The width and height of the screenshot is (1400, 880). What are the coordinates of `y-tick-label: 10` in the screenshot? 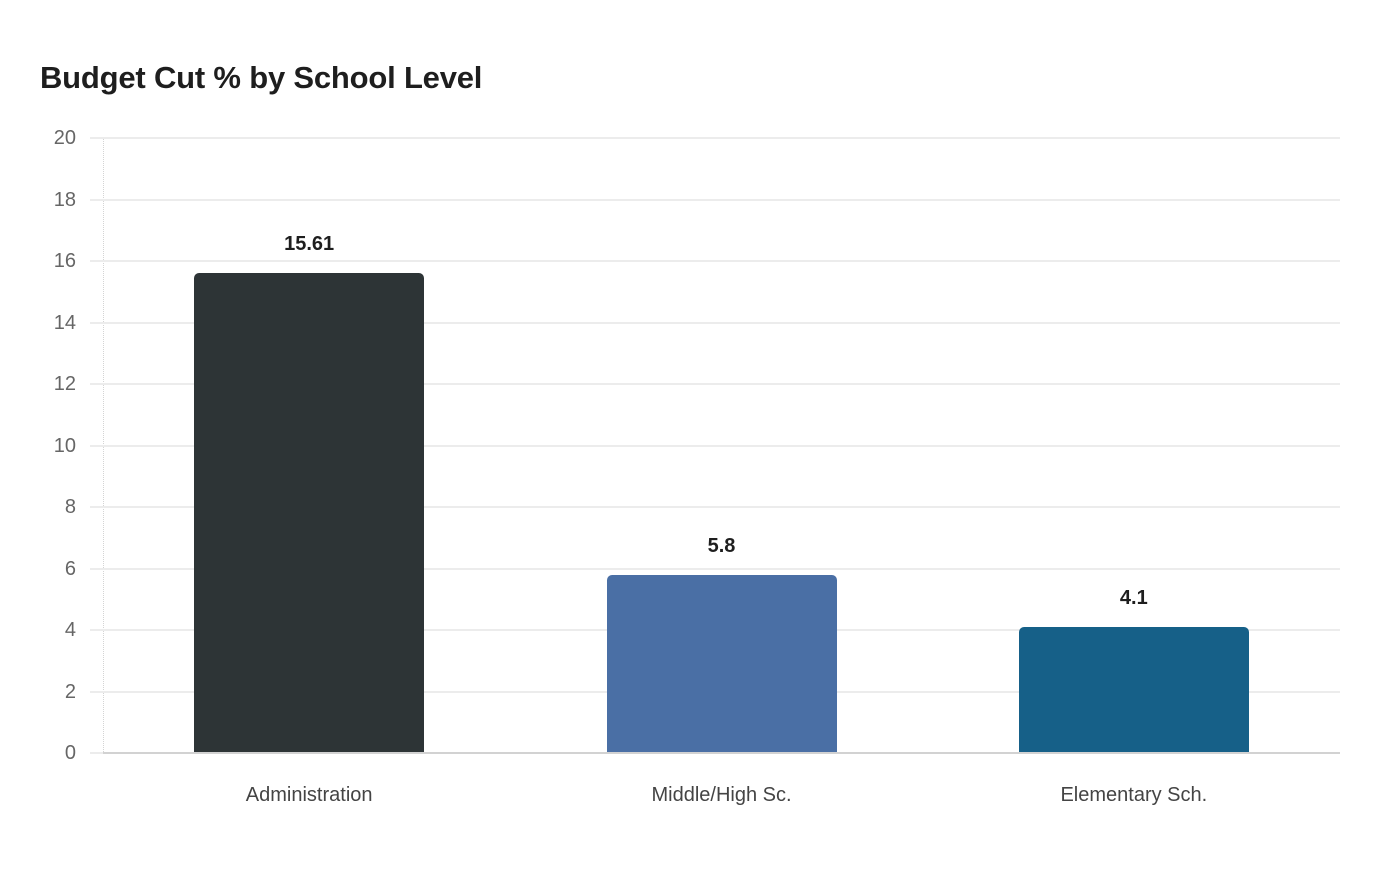 It's located at (64, 445).